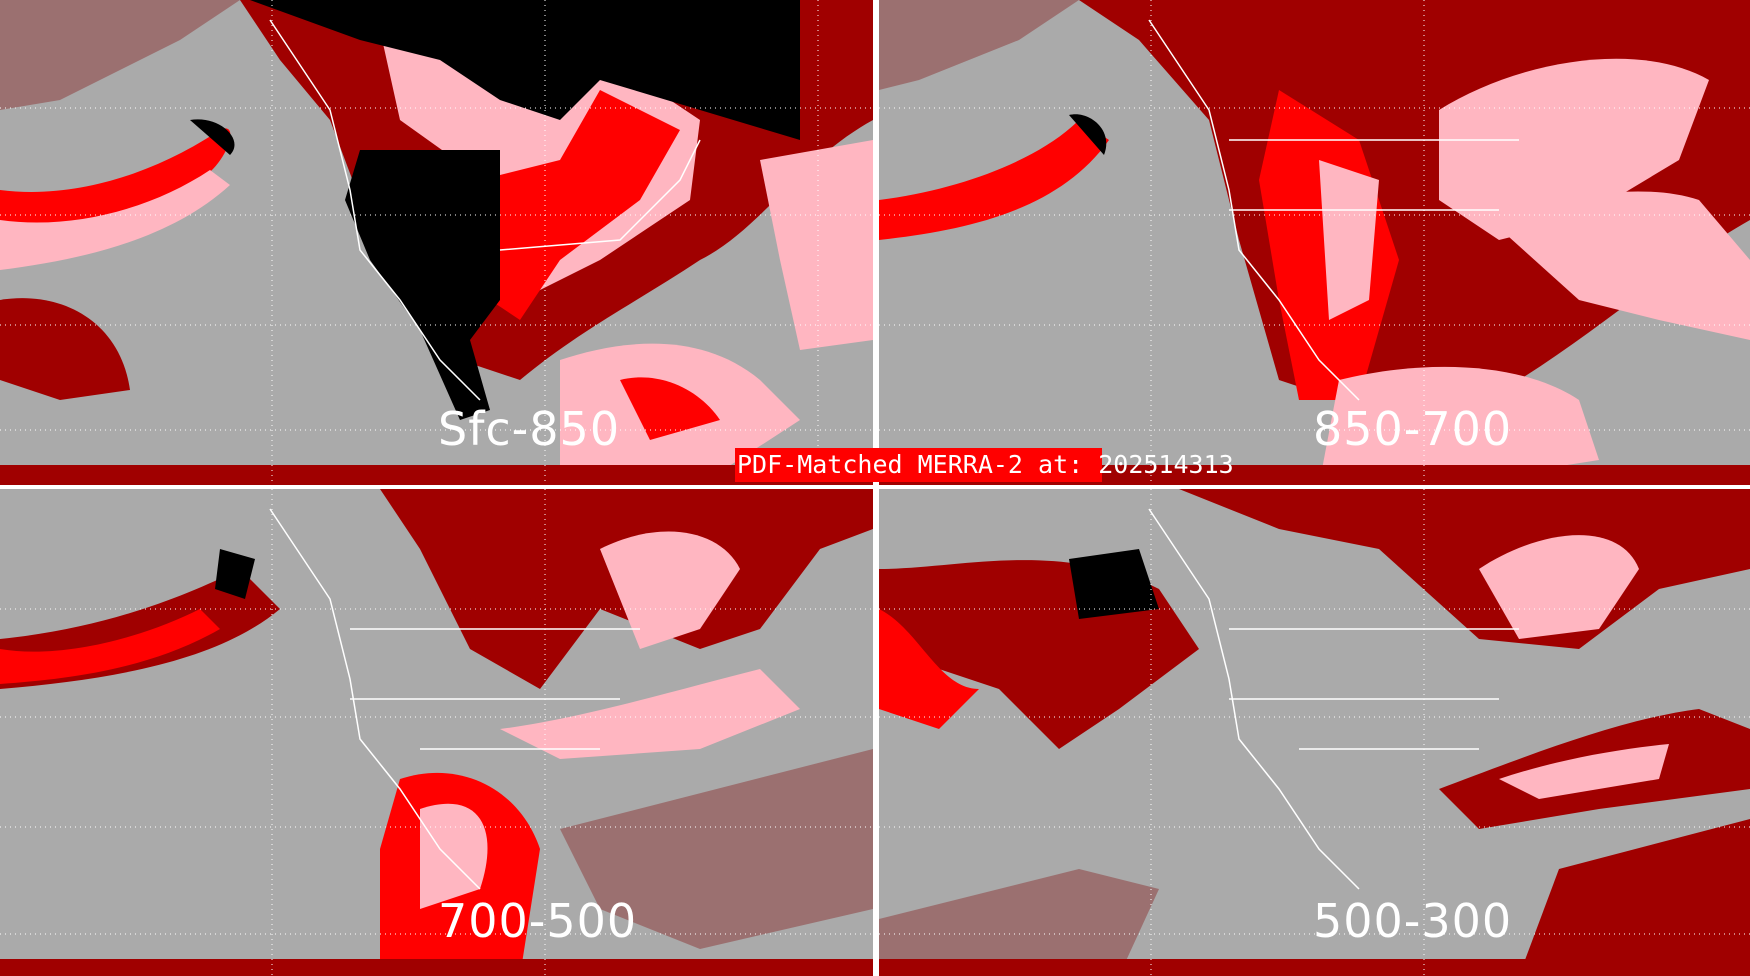 This screenshot has height=976, width=1750. What do you see at coordinates (529, 429) in the screenshot?
I see `panel-label: Sfc-850` at bounding box center [529, 429].